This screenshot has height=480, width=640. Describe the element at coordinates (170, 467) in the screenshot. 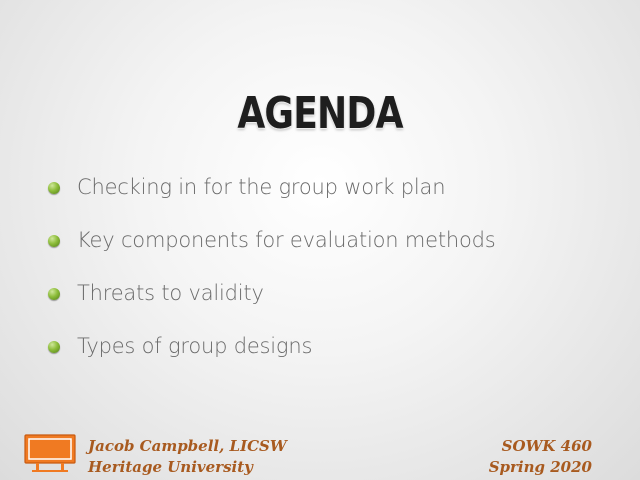

I see `institution-name: Heritage University` at that location.